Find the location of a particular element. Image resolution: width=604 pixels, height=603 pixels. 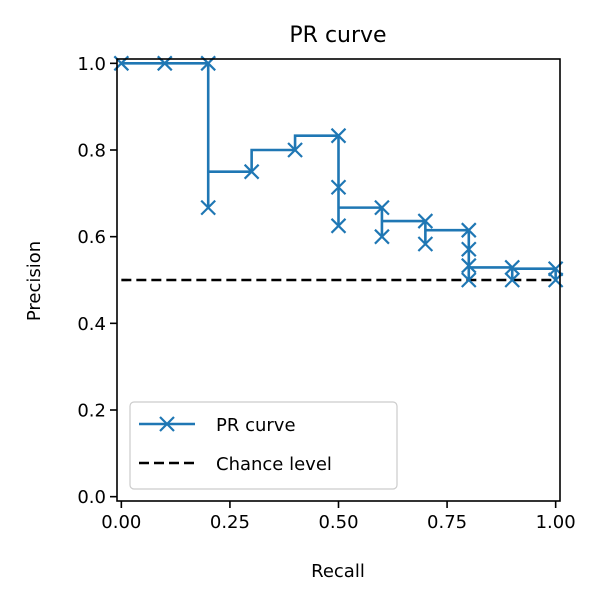

x-axis-label: Recall is located at coordinates (338, 571).